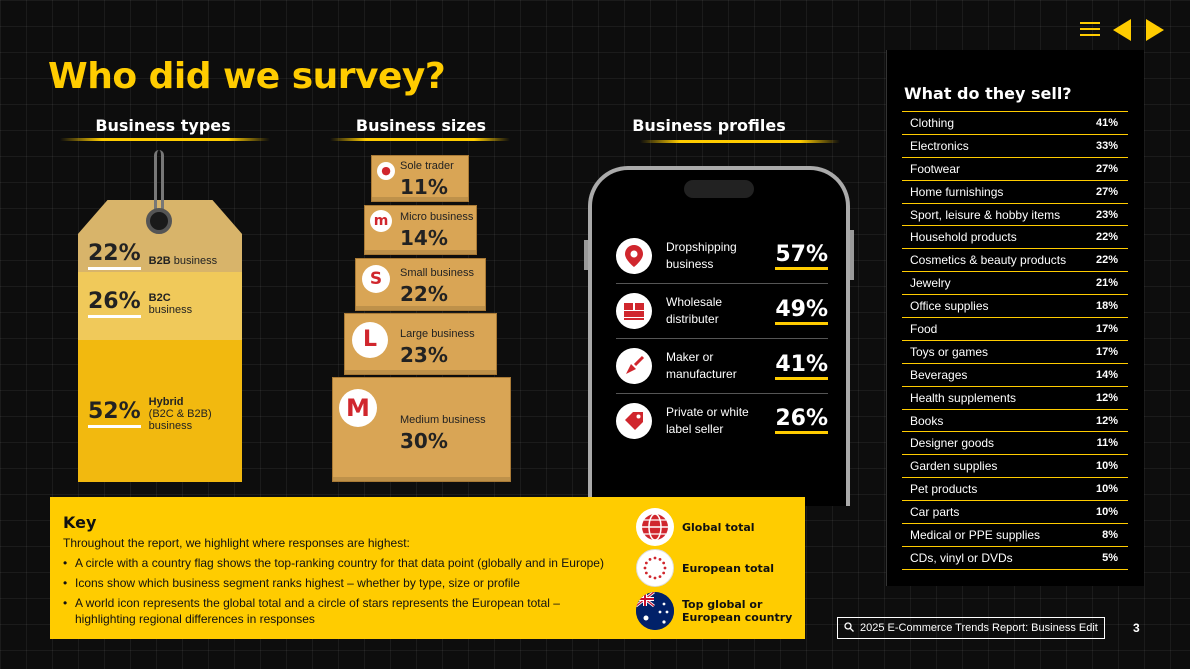  Describe the element at coordinates (634, 311) in the screenshot. I see `pallet-icon` at that location.